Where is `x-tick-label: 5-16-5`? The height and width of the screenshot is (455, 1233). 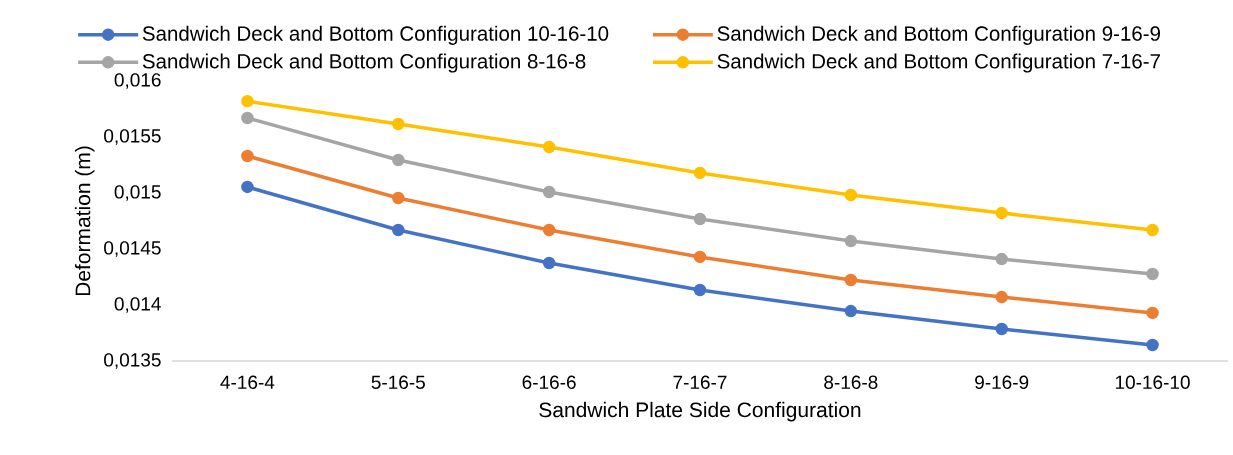
x-tick-label: 5-16-5 is located at coordinates (398, 382).